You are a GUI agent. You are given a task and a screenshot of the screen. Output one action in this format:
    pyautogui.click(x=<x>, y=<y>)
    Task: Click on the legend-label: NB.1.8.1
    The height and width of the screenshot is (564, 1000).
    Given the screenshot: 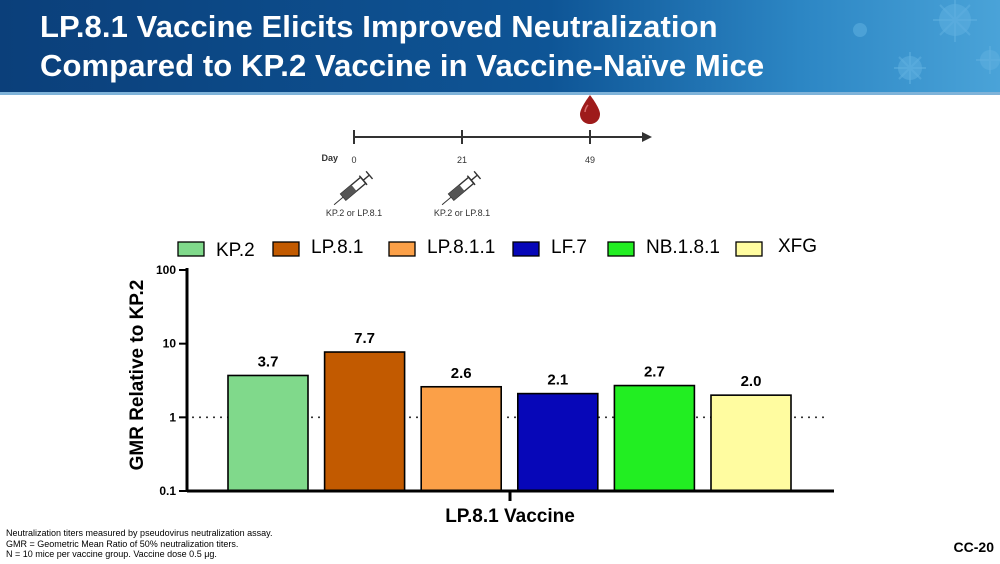 What is the action you would take?
    pyautogui.click(x=683, y=247)
    